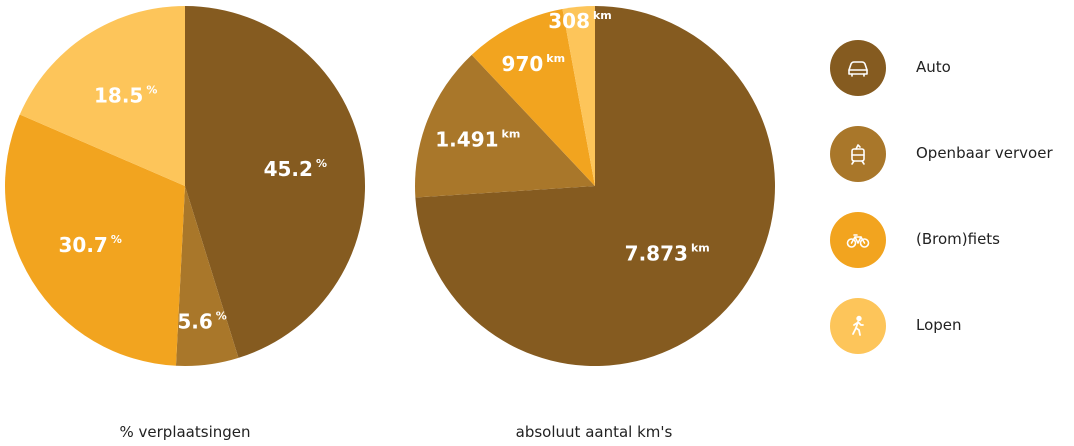 The height and width of the screenshot is (446, 1074). Describe the element at coordinates (534, 64) in the screenshot. I see `data-label-bromfiets: 970 km` at that location.